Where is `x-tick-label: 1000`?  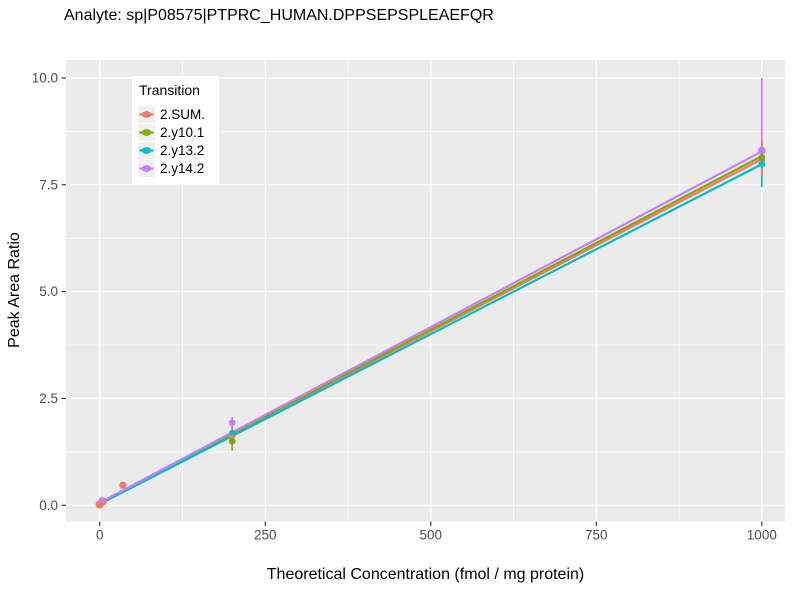 x-tick-label: 1000 is located at coordinates (762, 535).